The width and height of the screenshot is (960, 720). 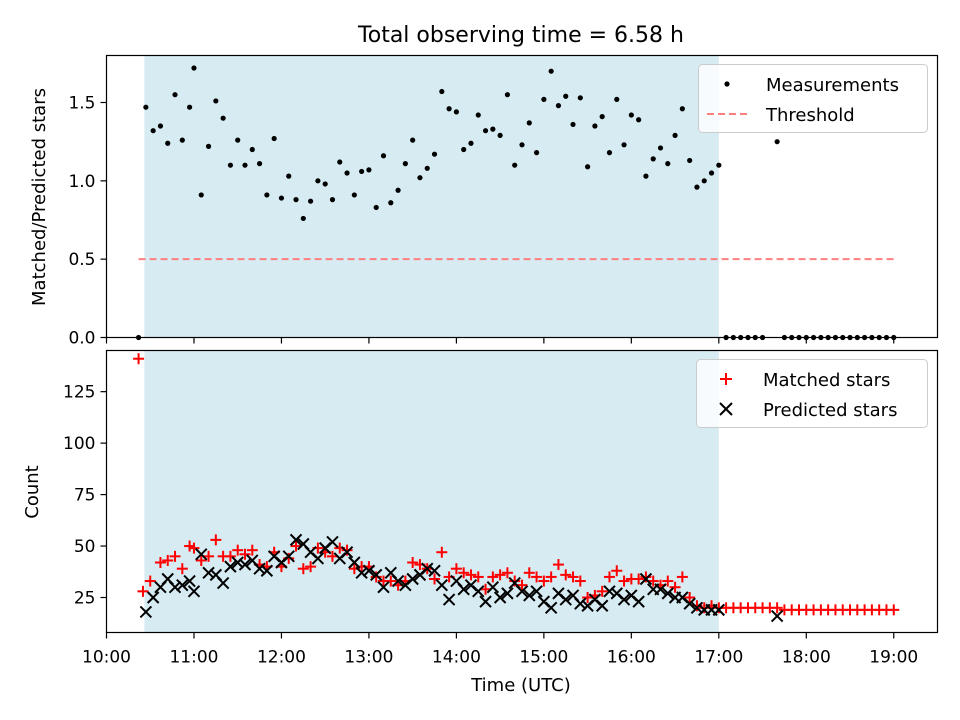 What do you see at coordinates (87, 221) in the screenshot?
I see `top-y-axis: 0.0 0.5 1.0 1.5` at bounding box center [87, 221].